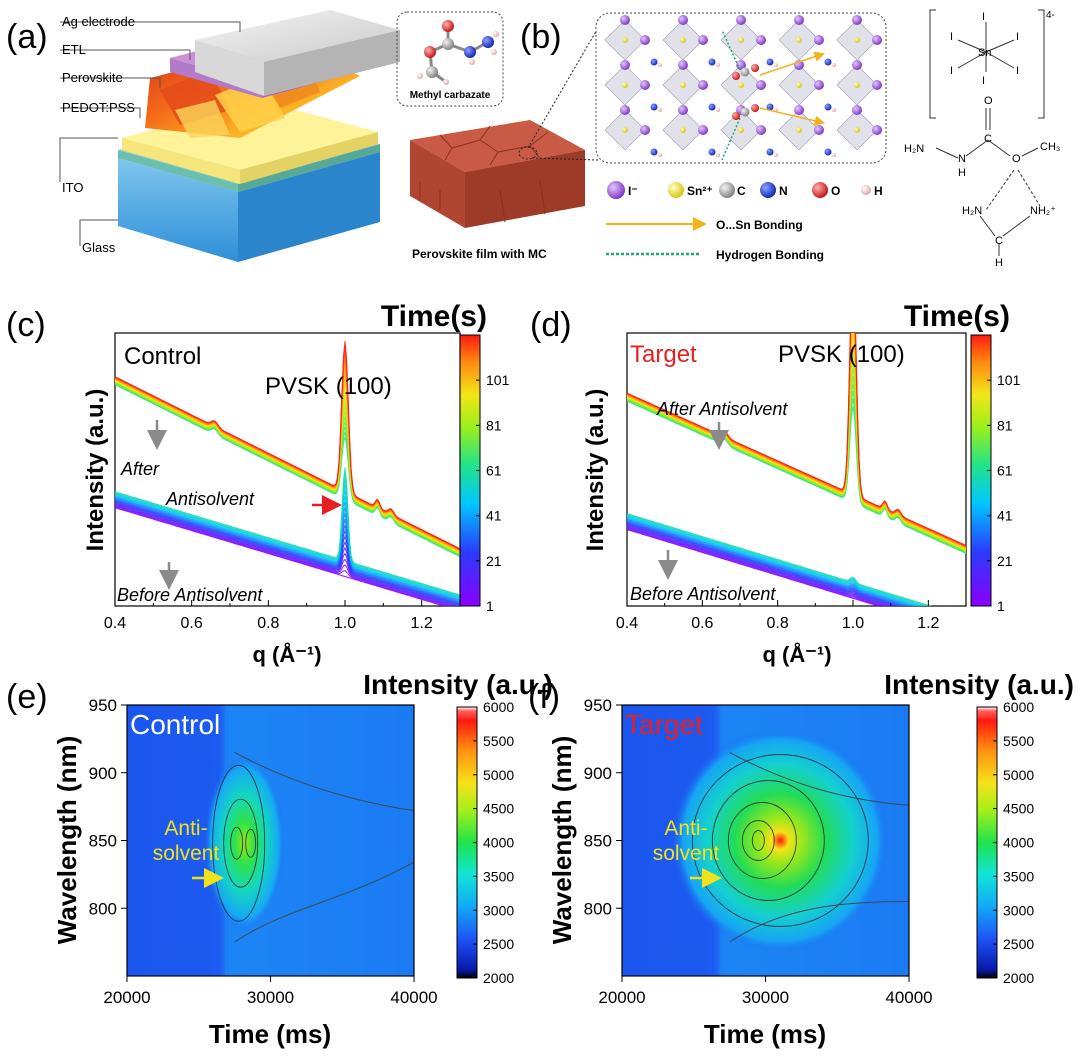 This screenshot has width=1080, height=1057. What do you see at coordinates (175, 724) in the screenshot?
I see `sample-label: Control` at bounding box center [175, 724].